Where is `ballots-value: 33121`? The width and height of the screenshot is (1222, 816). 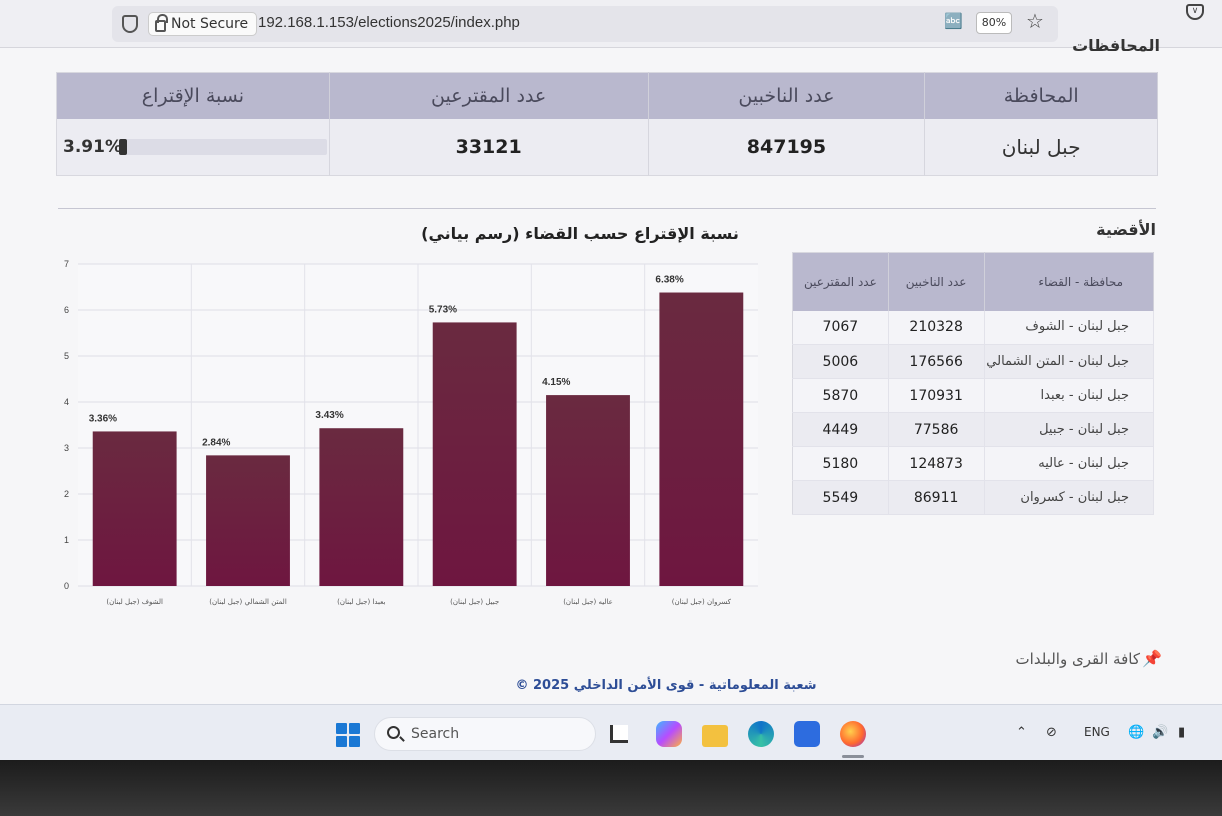 ballots-value: 33121 is located at coordinates (489, 147).